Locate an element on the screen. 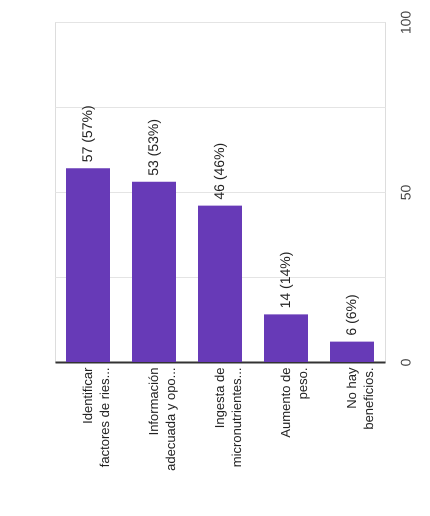 The height and width of the screenshot is (516, 430). x-tick-label: Aumento de peso. is located at coordinates (294, 403).